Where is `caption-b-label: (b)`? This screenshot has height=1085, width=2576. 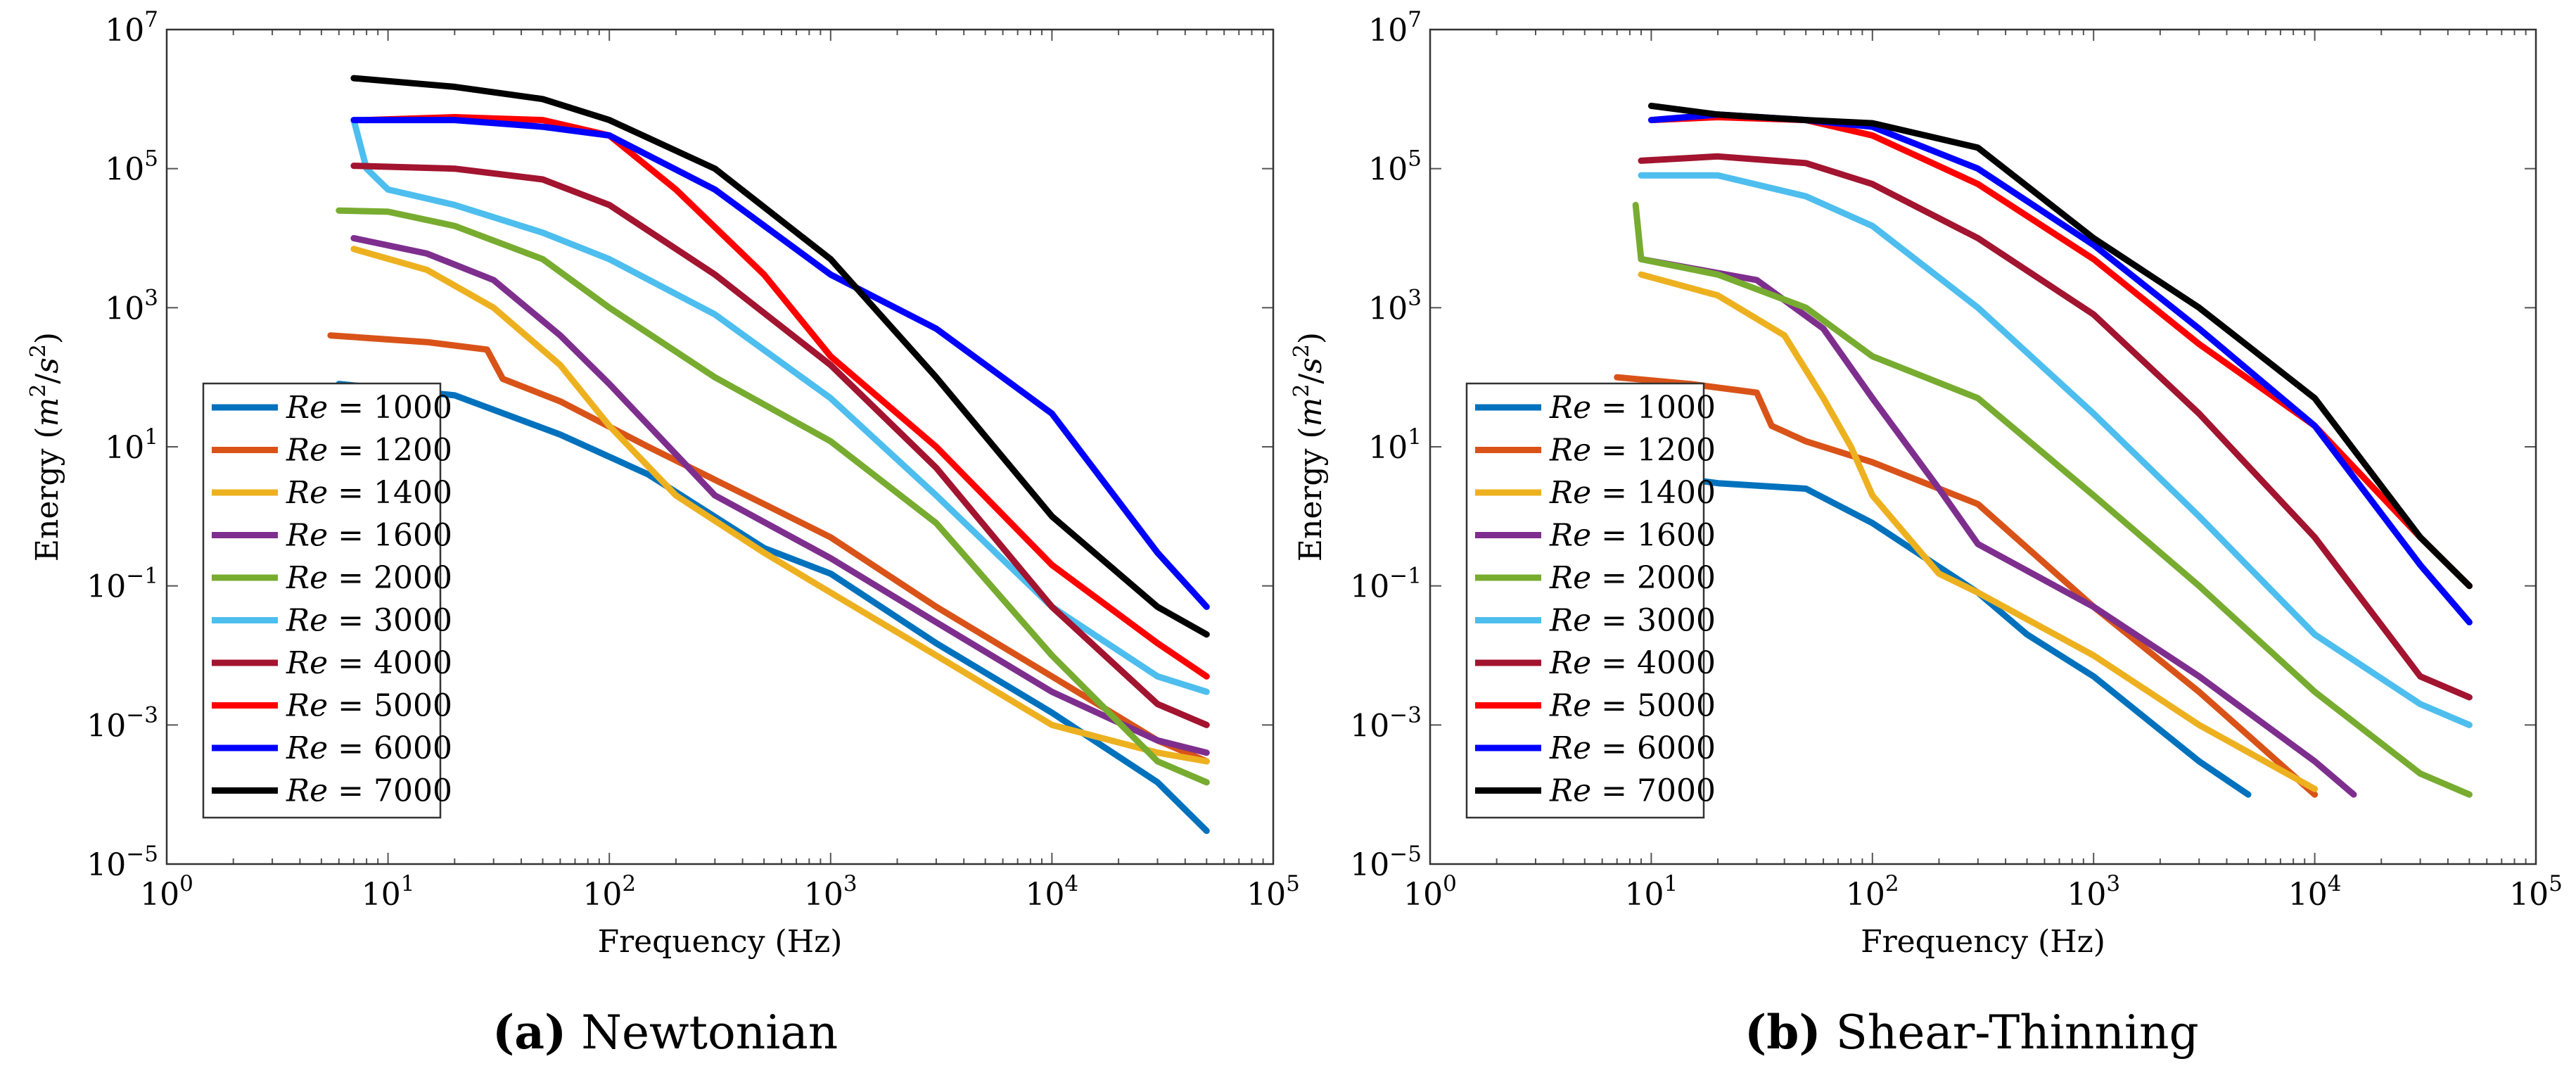 caption-b-label: (b) is located at coordinates (1783, 1033).